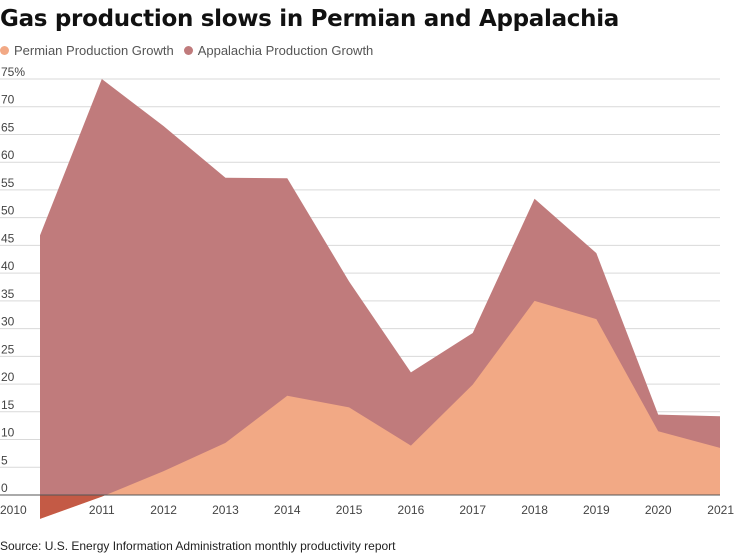 This screenshot has width=736, height=556. What do you see at coordinates (8, 238) in the screenshot?
I see `y-tick-label: 45` at bounding box center [8, 238].